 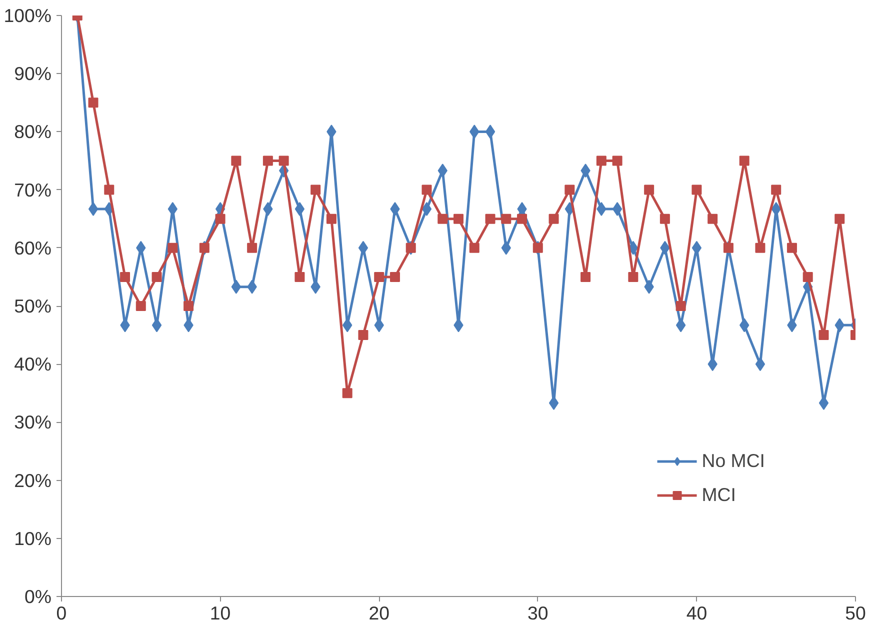 What do you see at coordinates (33, 189) in the screenshot?
I see `y-tick-label: 70%` at bounding box center [33, 189].